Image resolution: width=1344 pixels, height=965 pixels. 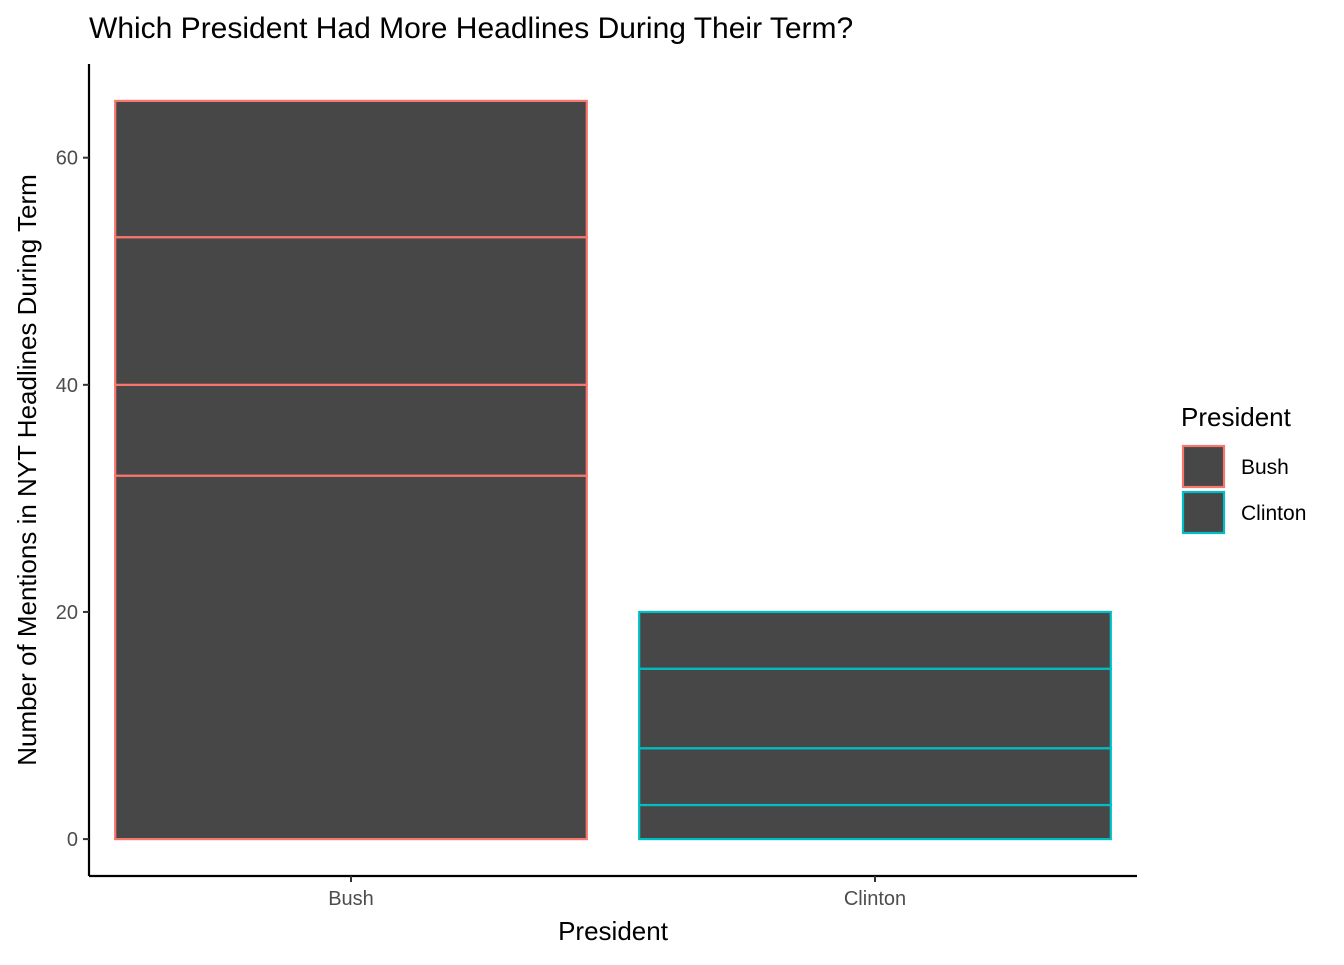 What do you see at coordinates (67, 613) in the screenshot?
I see `y-tick-label: 20` at bounding box center [67, 613].